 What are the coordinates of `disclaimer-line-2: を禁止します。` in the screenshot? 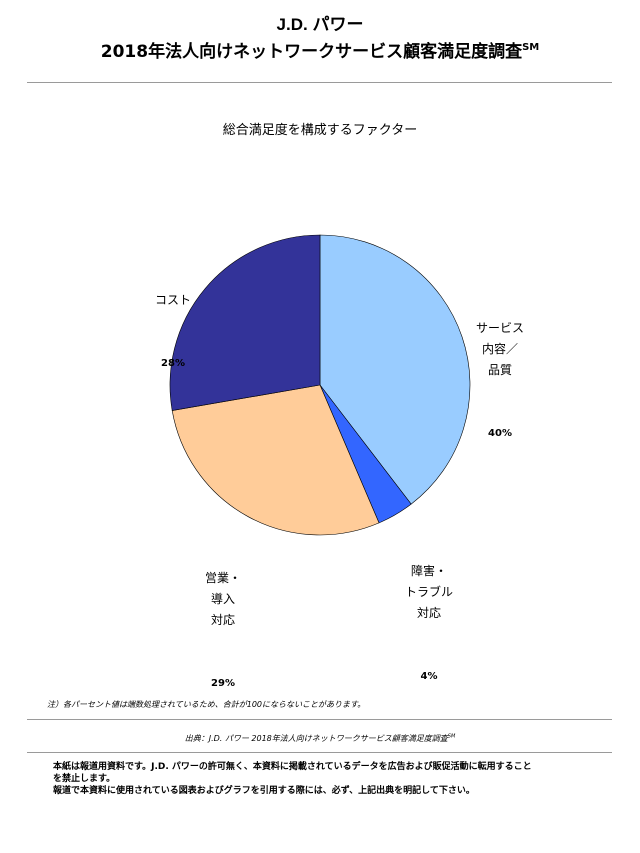 It's located at (84, 779).